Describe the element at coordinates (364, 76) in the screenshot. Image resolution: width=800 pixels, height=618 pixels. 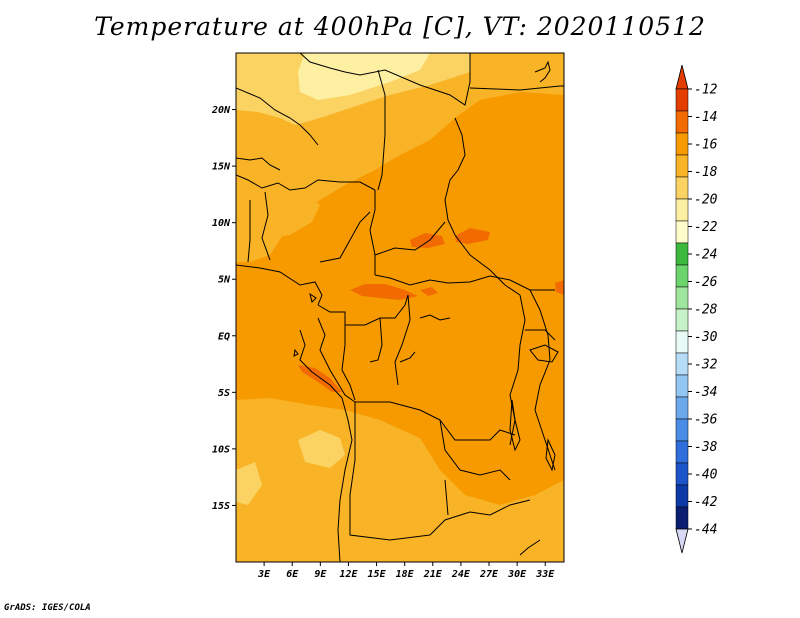
I see `field-band-minus22-minus20-north` at that location.